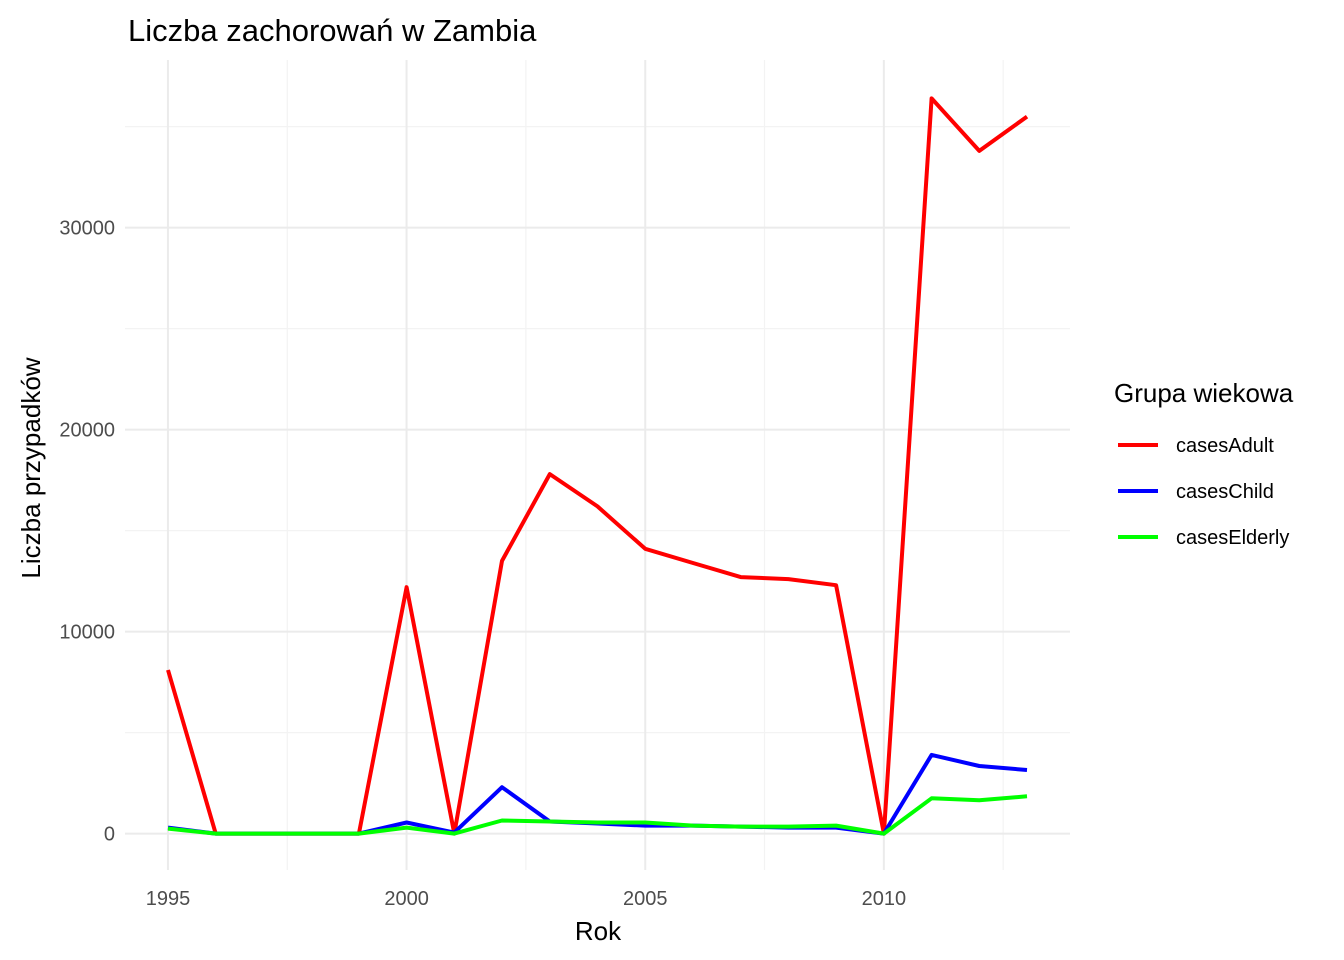 The image size is (1344, 960). What do you see at coordinates (1232, 538) in the screenshot?
I see `legend-label-casesElderly: casesElderly` at bounding box center [1232, 538].